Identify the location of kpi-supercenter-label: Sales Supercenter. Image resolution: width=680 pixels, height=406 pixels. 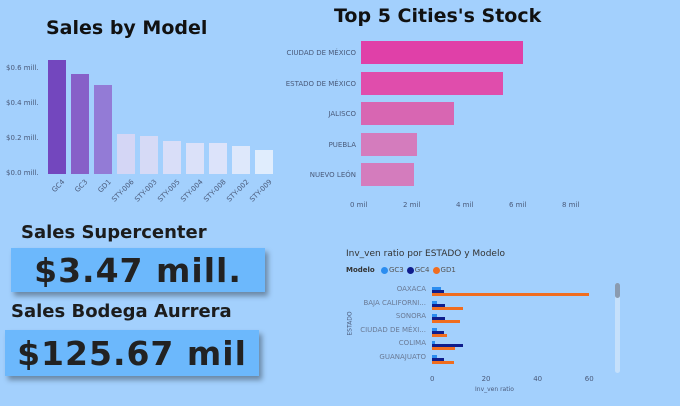
(114, 232).